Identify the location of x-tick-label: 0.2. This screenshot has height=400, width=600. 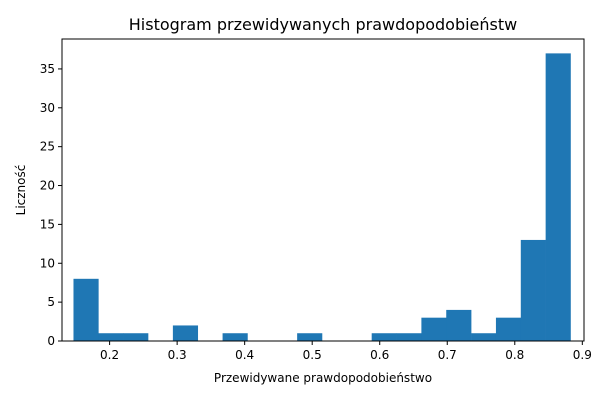
(109, 355).